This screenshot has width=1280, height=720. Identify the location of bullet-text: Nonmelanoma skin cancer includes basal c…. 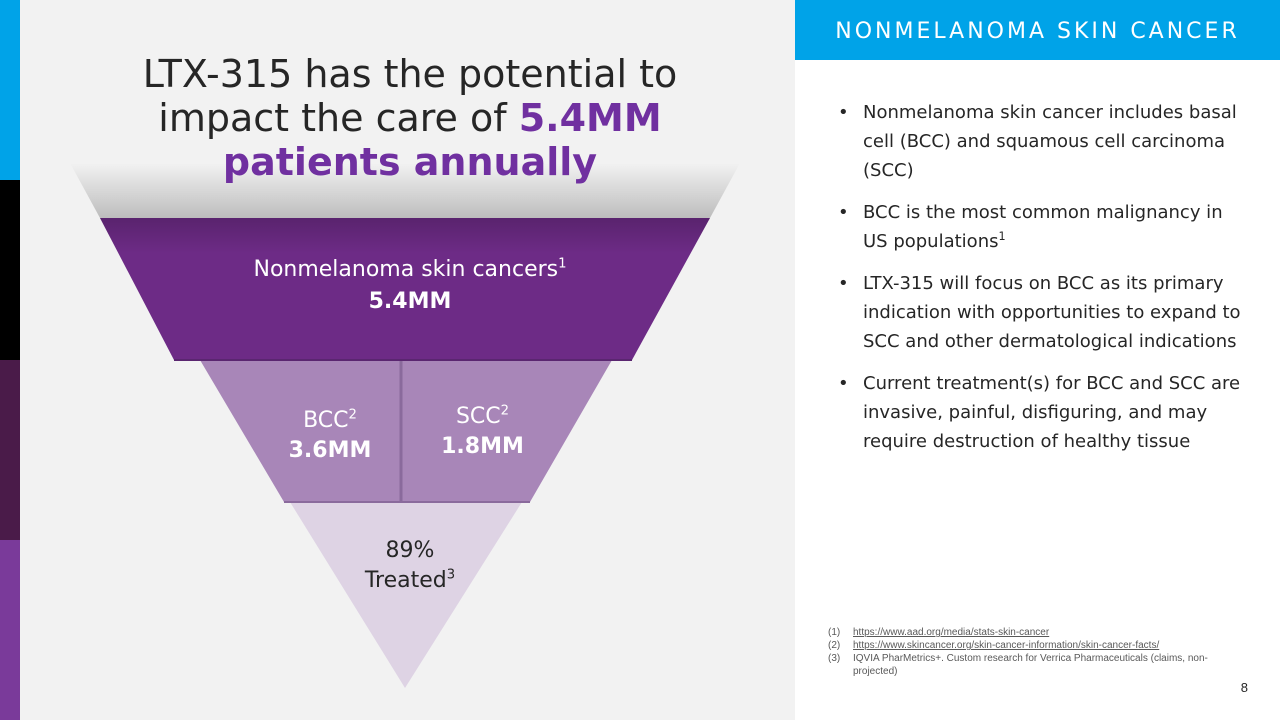
(1050, 141).